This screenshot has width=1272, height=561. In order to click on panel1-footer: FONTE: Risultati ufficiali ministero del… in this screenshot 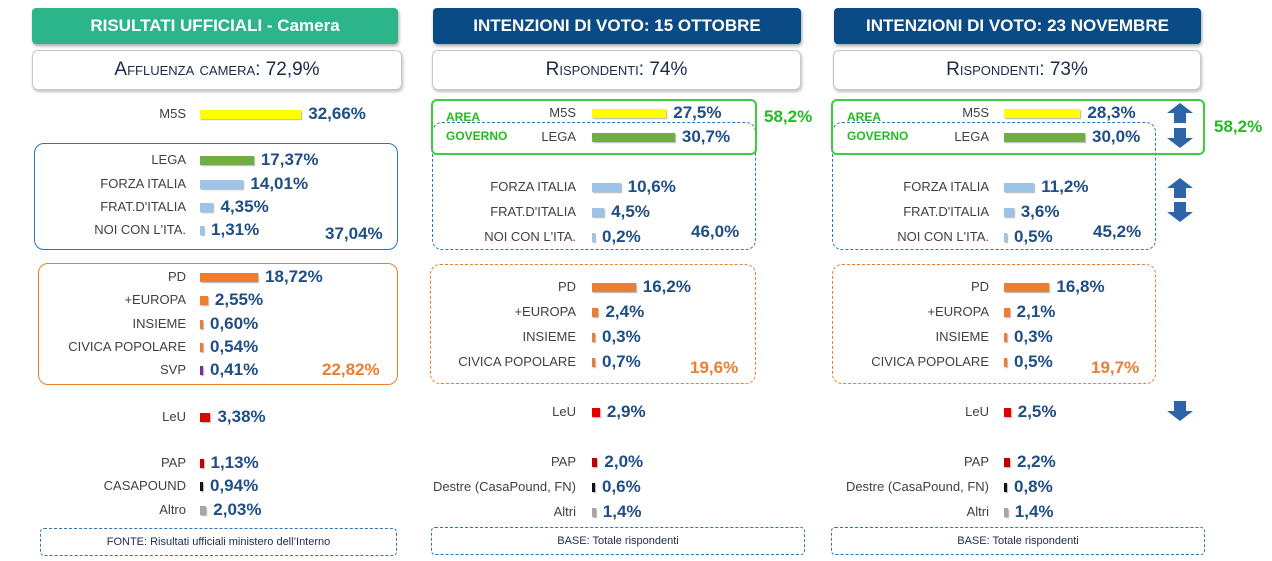, I will do `click(218, 542)`.